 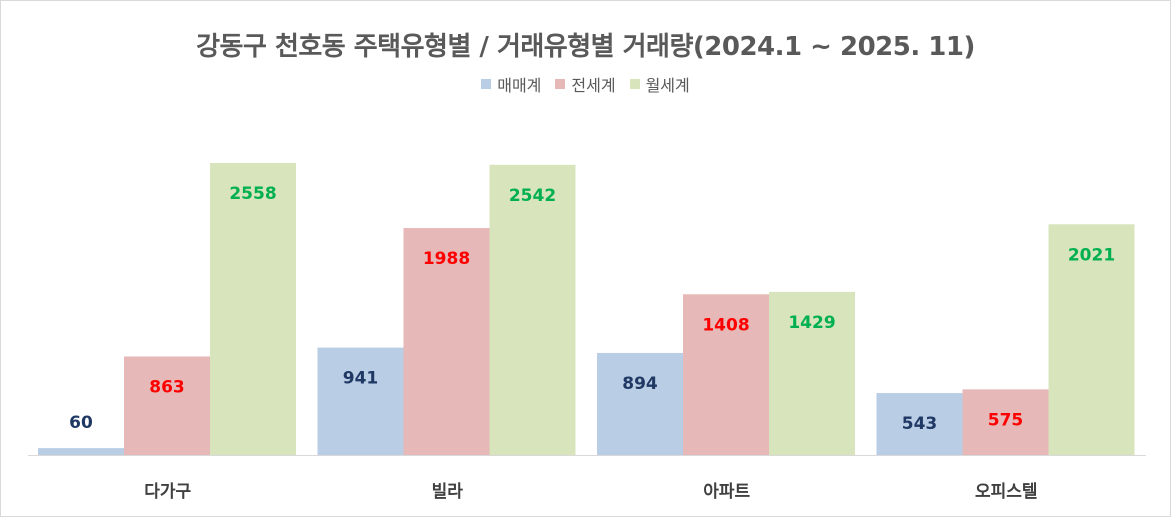 I want to click on bar-다가구-전세계, so click(x=167, y=405).